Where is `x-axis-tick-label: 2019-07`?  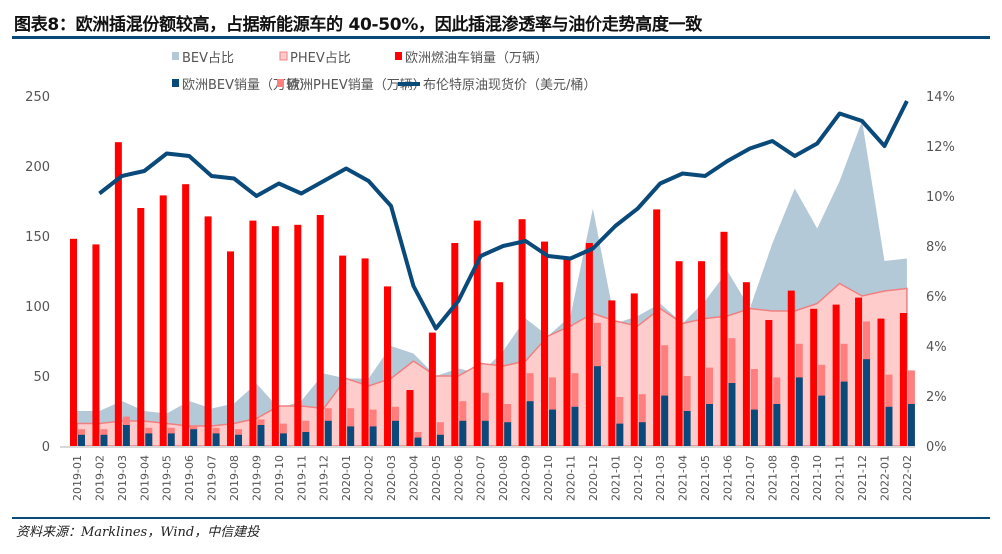 x-axis-tick-label: 2019-07 is located at coordinates (212, 478).